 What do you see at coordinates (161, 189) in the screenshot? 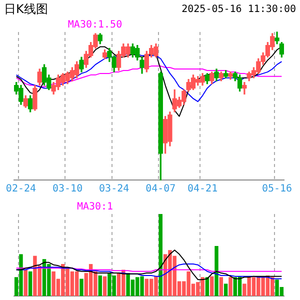
I see `x-tick-label: 04-07` at bounding box center [161, 189].